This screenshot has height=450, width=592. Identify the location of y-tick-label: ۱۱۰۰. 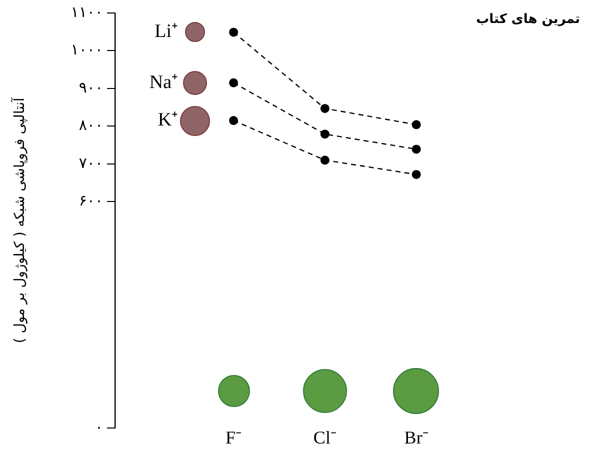
(86, 11).